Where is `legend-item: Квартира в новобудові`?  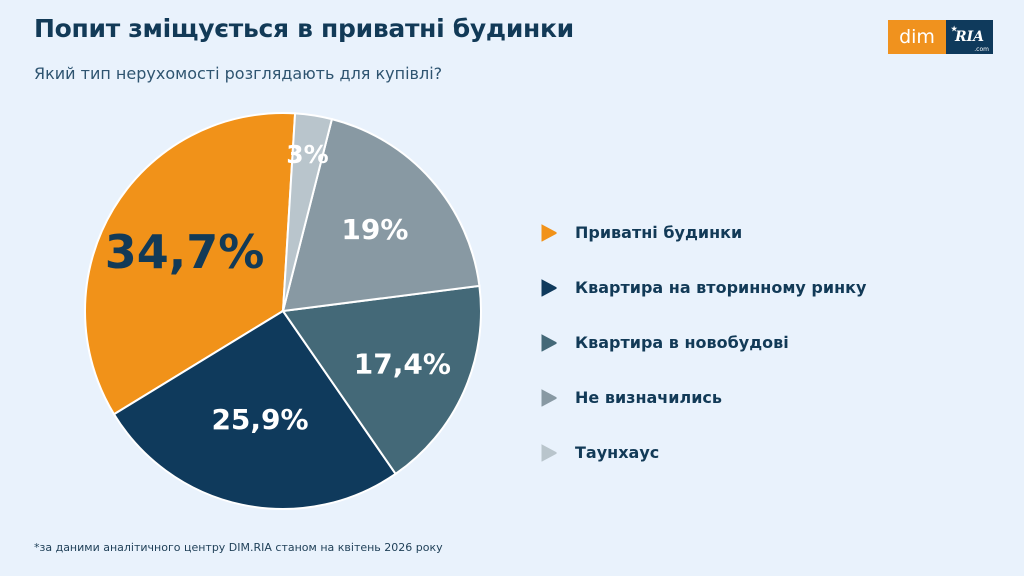
legend-item: Квартира в новобудові is located at coordinates (703, 342).